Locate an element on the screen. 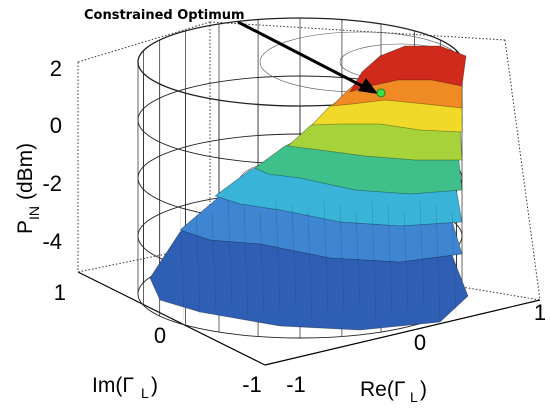 The height and width of the screenshot is (408, 550). im-axis-label: Im(Γ L ) is located at coordinates (125, 387).